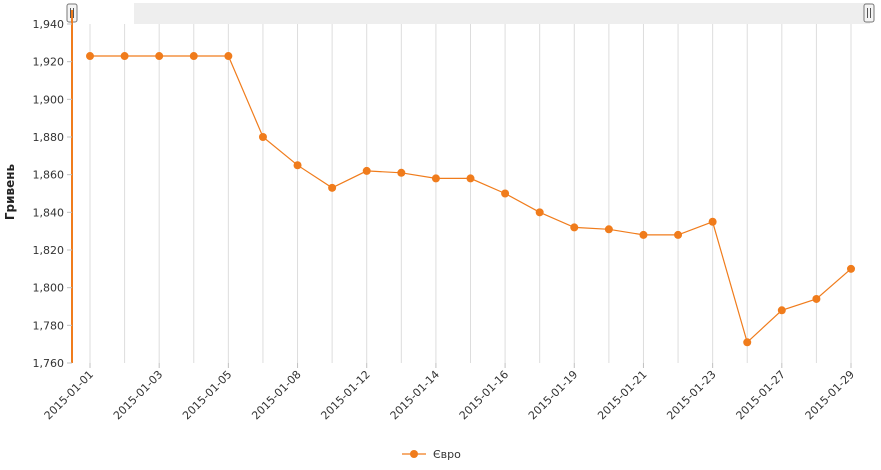  What do you see at coordinates (447, 454) in the screenshot?
I see `legend-item-label: Євро` at bounding box center [447, 454].